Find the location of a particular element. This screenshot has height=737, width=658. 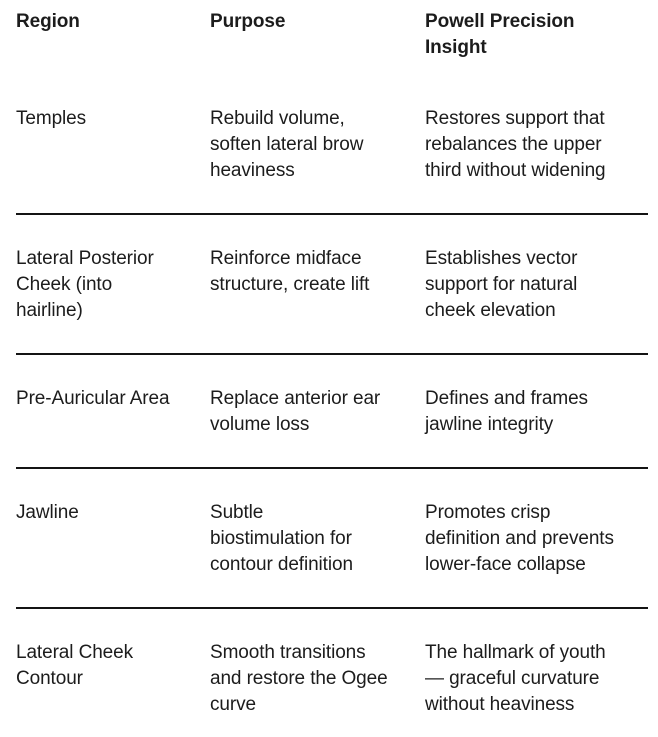

column-header-insight: Powell Precision Insight is located at coordinates (500, 34).